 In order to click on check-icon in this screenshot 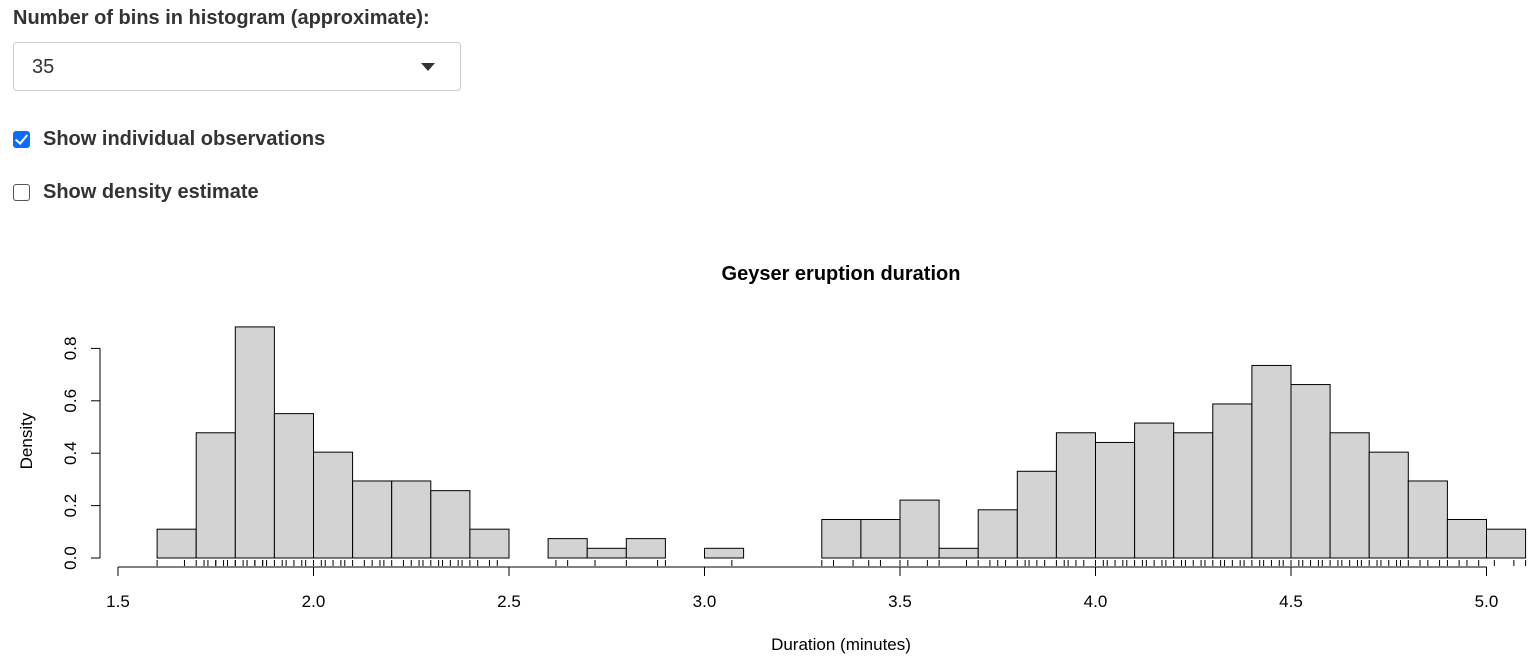, I will do `click(21, 138)`.